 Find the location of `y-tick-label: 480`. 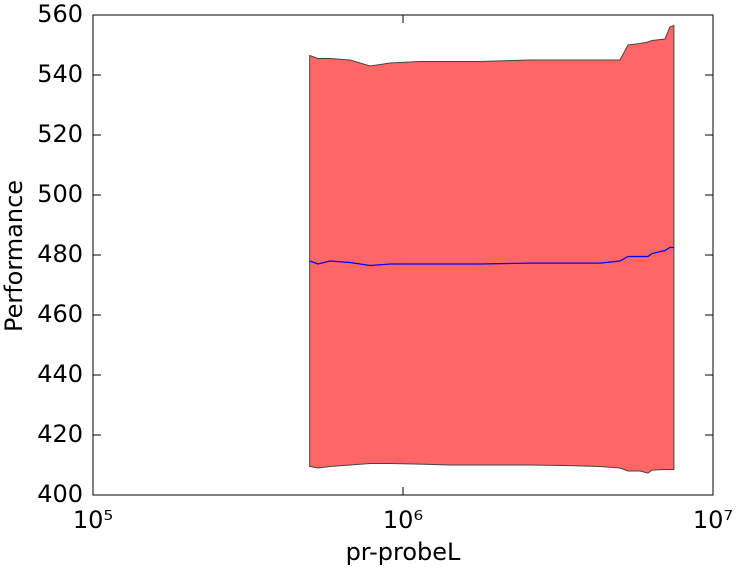

y-tick-label: 480 is located at coordinates (60, 254).